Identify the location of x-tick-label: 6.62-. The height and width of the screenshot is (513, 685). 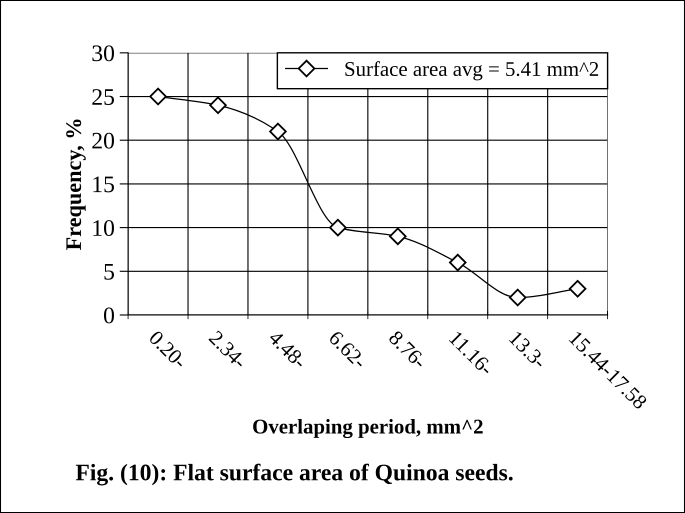
(348, 350).